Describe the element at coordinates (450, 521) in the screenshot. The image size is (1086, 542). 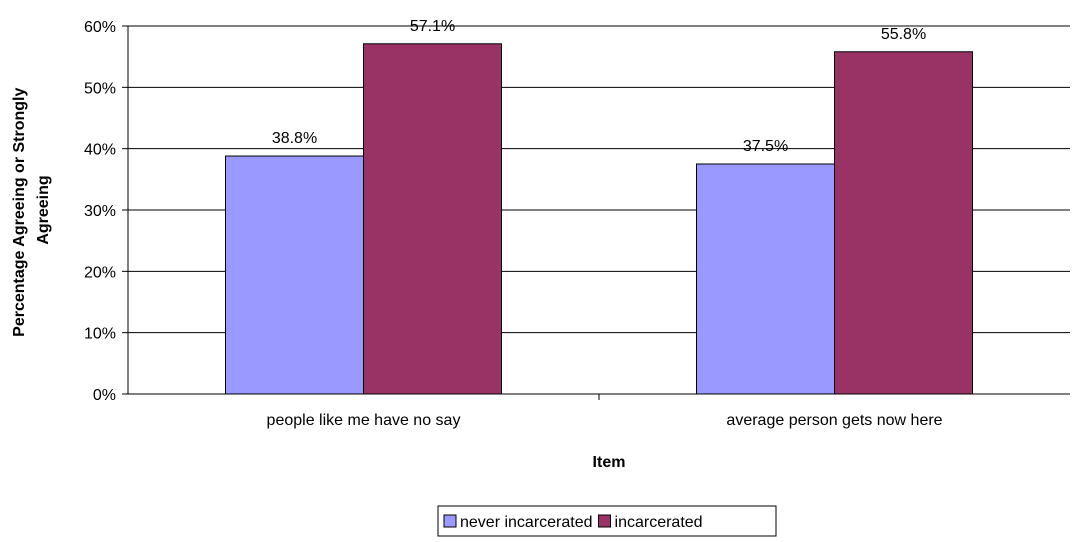
I see `legend-swatch-never-incarcerated` at that location.